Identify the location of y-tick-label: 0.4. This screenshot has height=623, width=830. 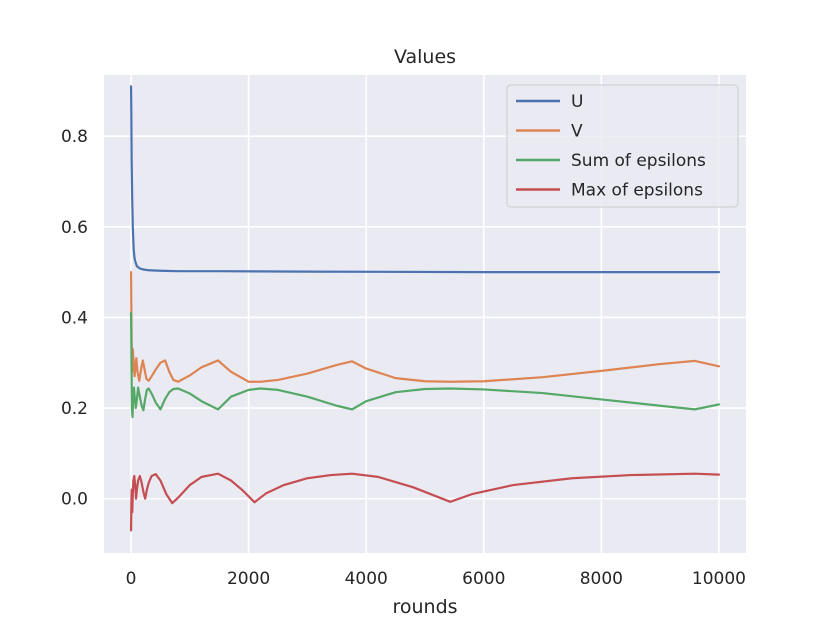
(74, 318).